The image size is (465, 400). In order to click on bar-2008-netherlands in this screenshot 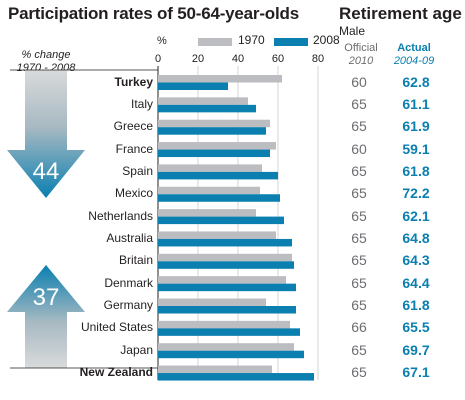, I will do `click(221, 220)`.